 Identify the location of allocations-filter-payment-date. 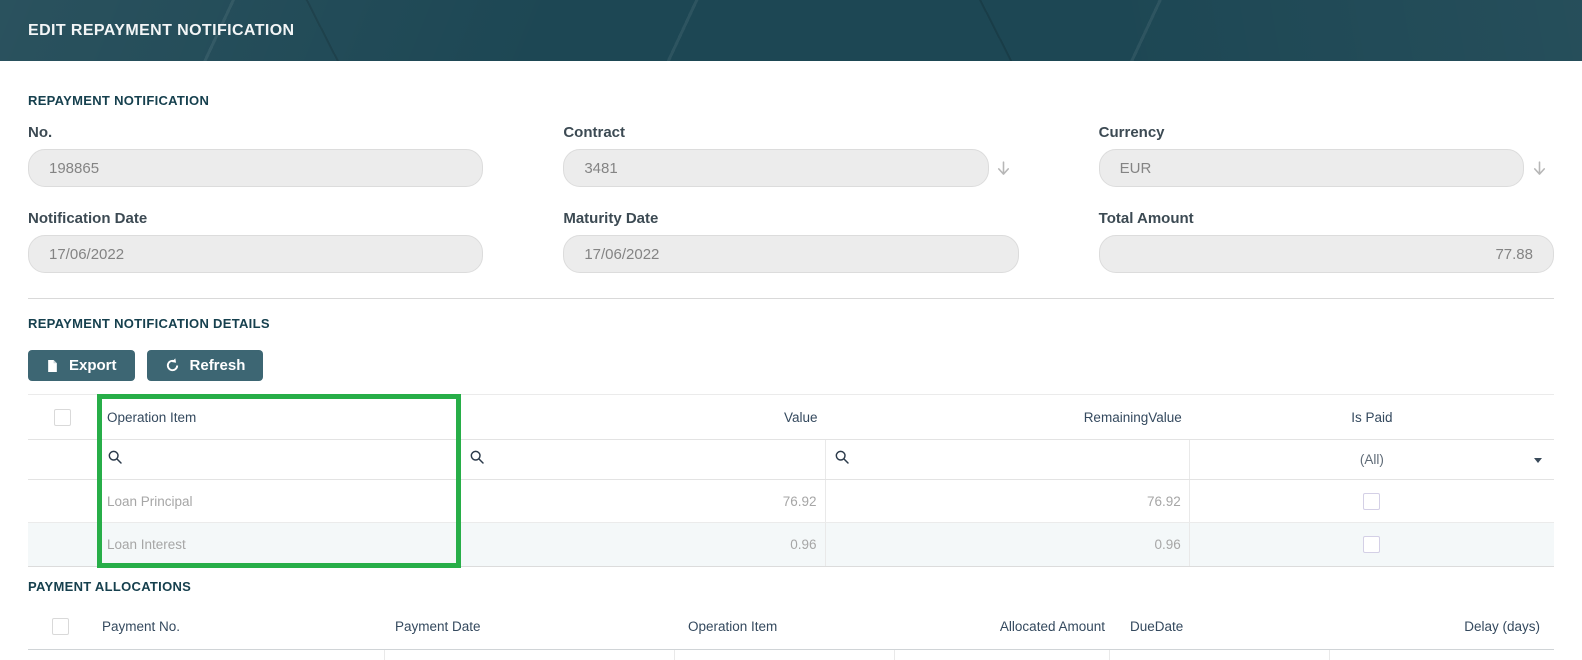
(530, 655).